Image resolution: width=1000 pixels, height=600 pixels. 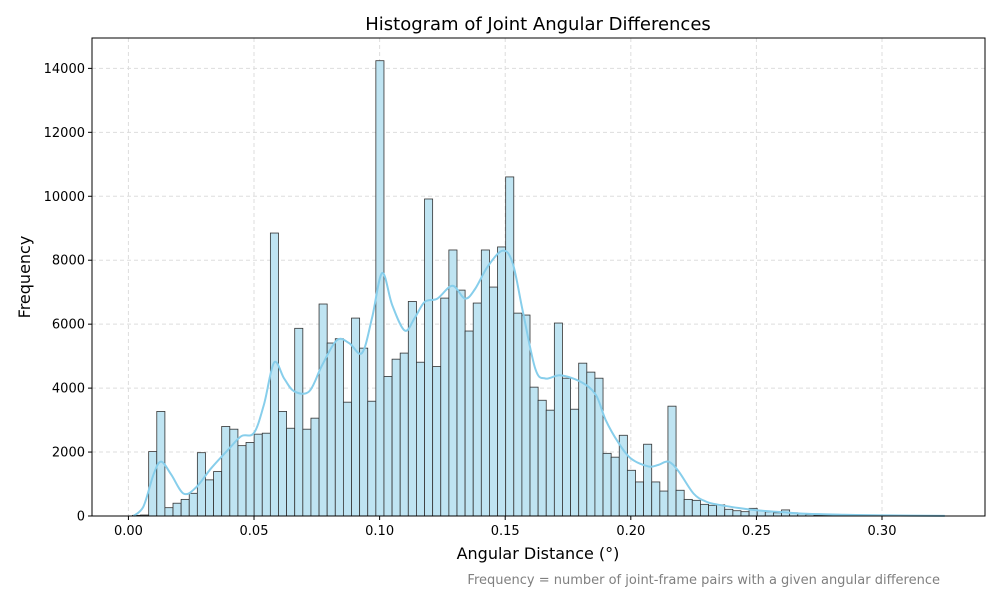 I want to click on y-axis-label: Frequency, so click(x=24, y=277).